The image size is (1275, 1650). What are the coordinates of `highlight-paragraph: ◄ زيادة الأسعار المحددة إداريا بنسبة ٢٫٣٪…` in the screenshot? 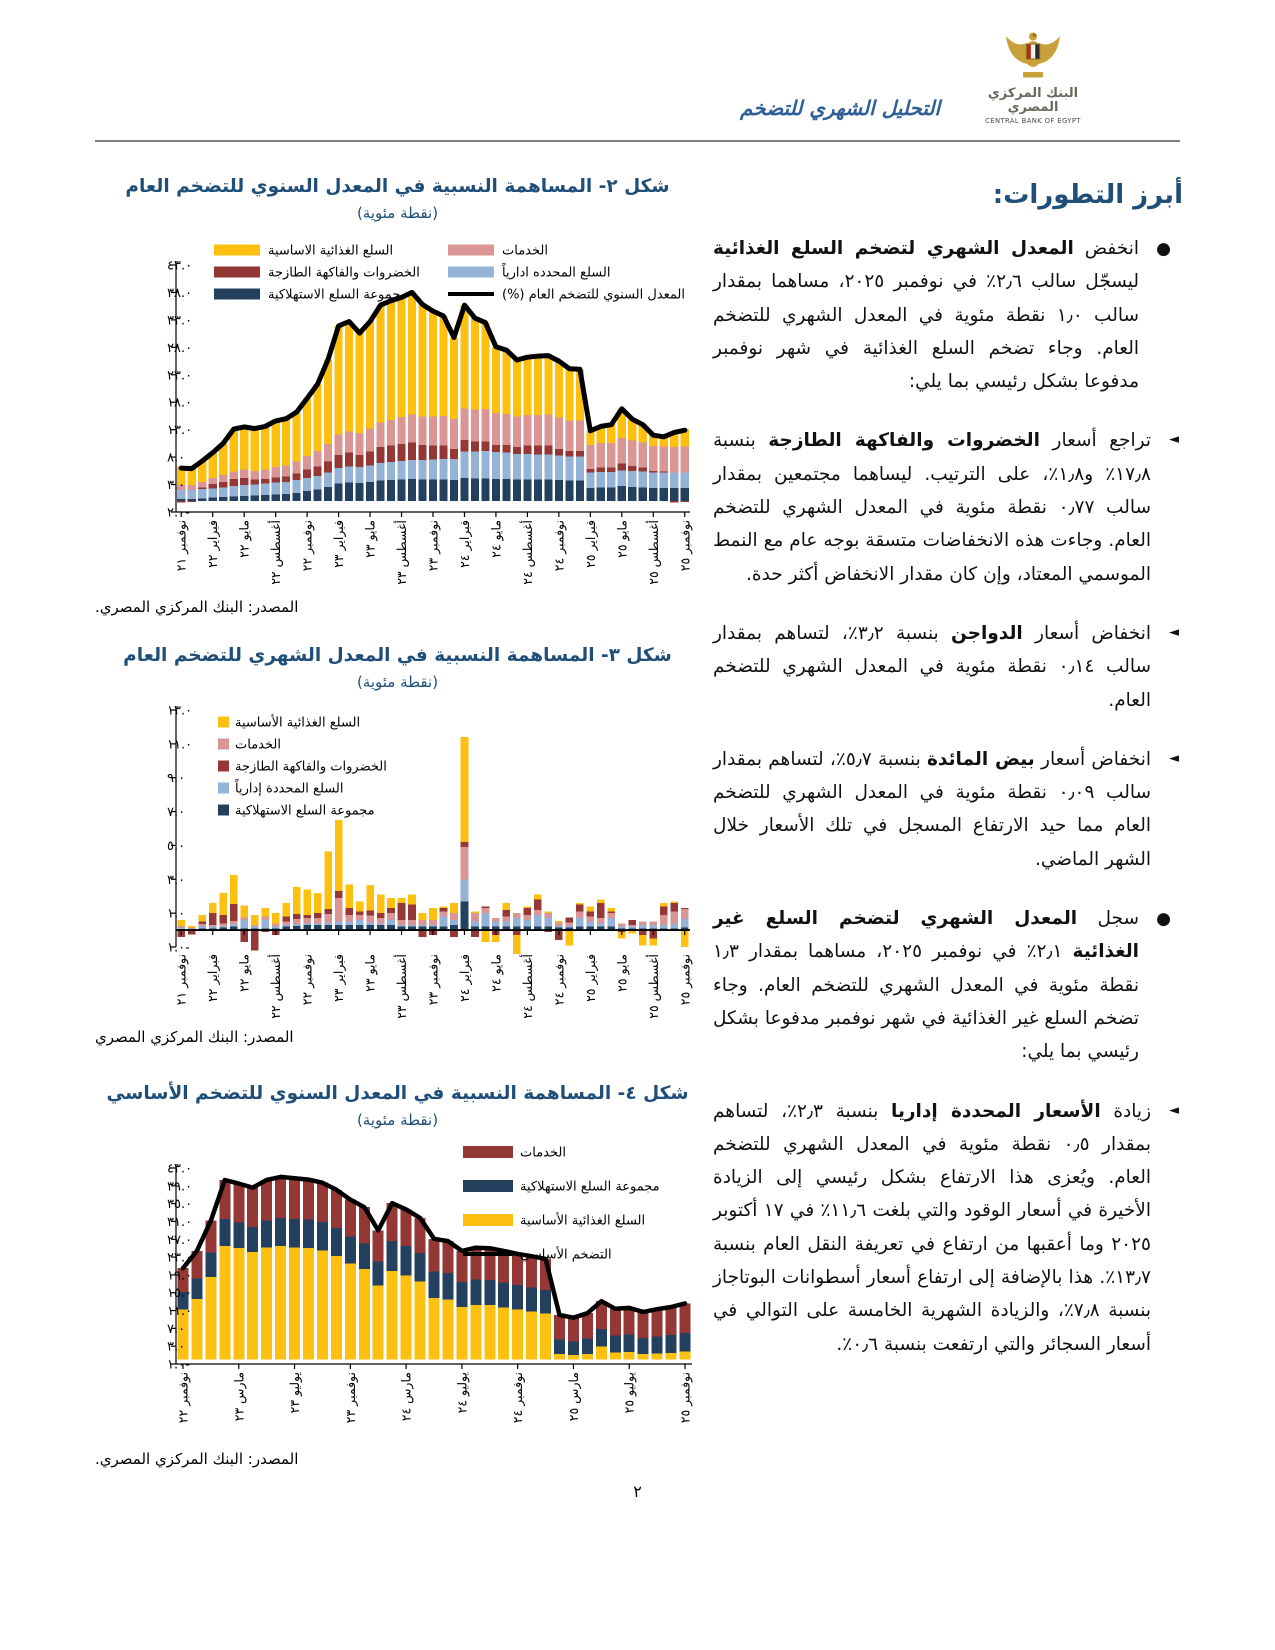 It's located at (948, 1228).